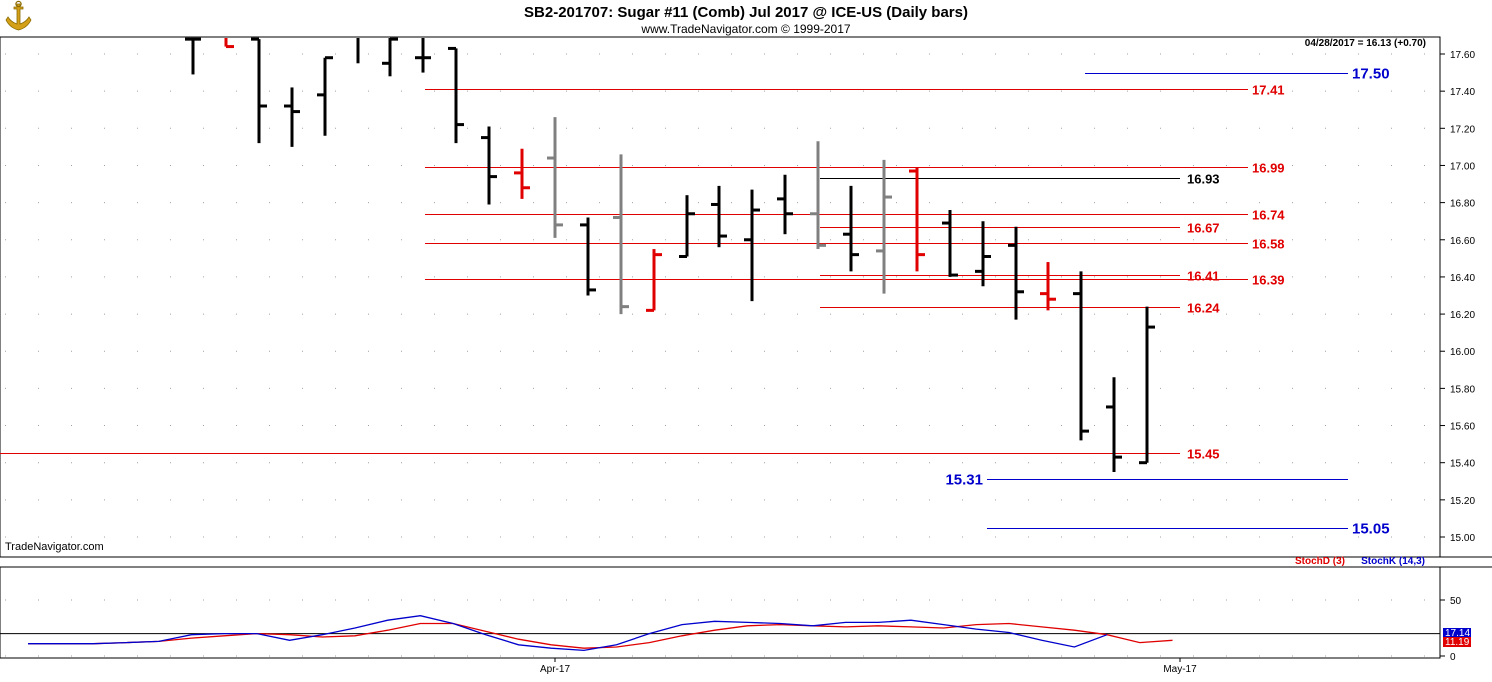  Describe the element at coordinates (1203, 276) in the screenshot. I see `level-label: 16.41` at that location.